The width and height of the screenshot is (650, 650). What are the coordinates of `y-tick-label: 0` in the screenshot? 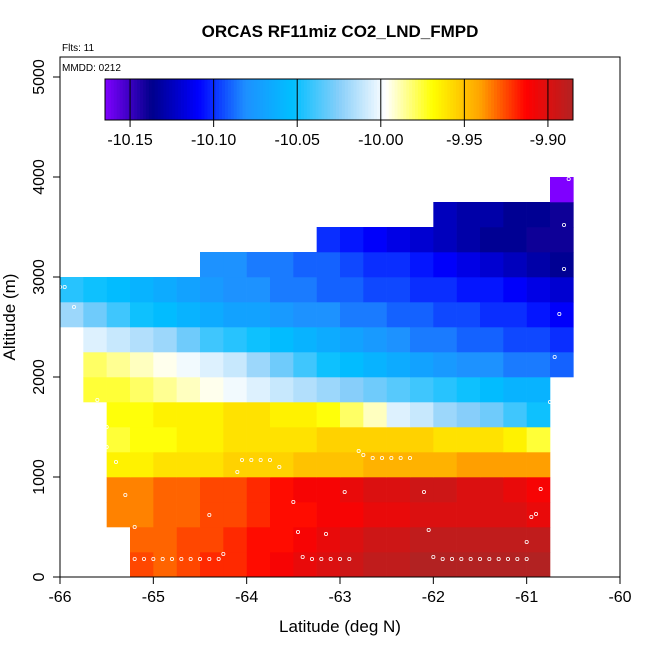 It's located at (39, 576).